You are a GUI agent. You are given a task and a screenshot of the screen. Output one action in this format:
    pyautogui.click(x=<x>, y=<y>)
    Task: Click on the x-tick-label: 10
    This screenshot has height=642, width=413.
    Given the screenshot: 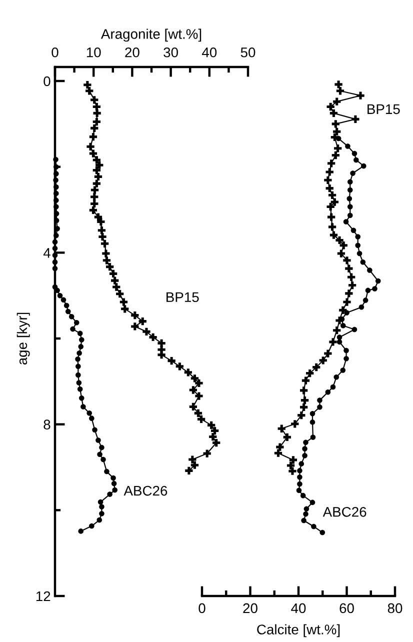 What is the action you would take?
    pyautogui.click(x=93, y=52)
    